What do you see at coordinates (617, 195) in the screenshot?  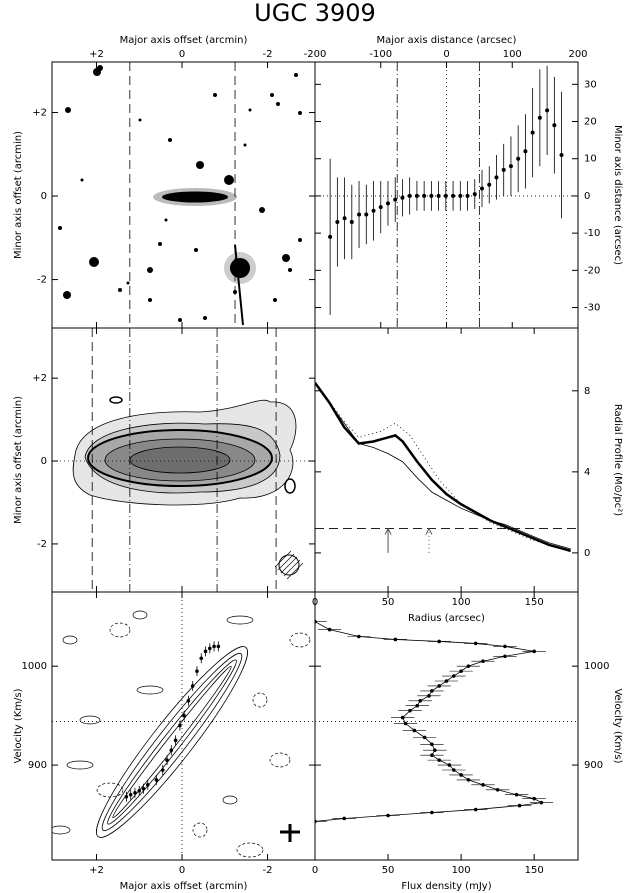 I see `y-axis-label: Minor axis distance (arcsec)` at bounding box center [617, 195].